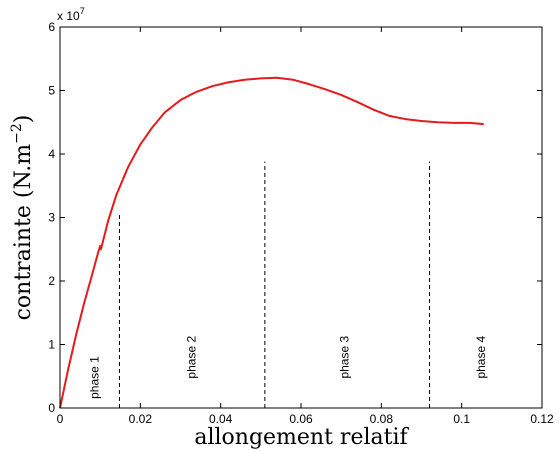  I want to click on x-tick-label: 0.06, so click(301, 419).